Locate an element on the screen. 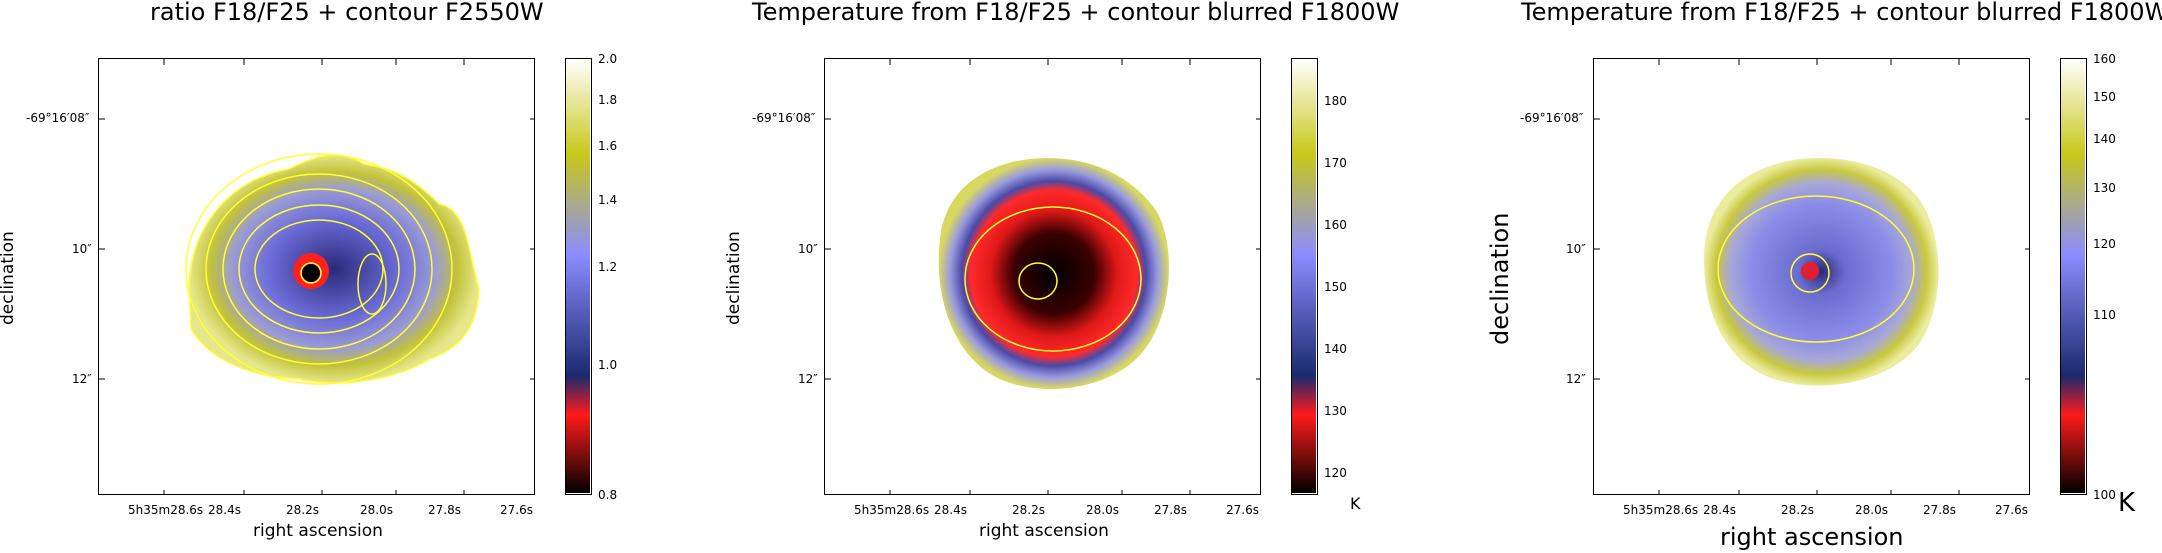 The width and height of the screenshot is (2162, 553). colorbar-tick: 110 is located at coordinates (2104, 315).